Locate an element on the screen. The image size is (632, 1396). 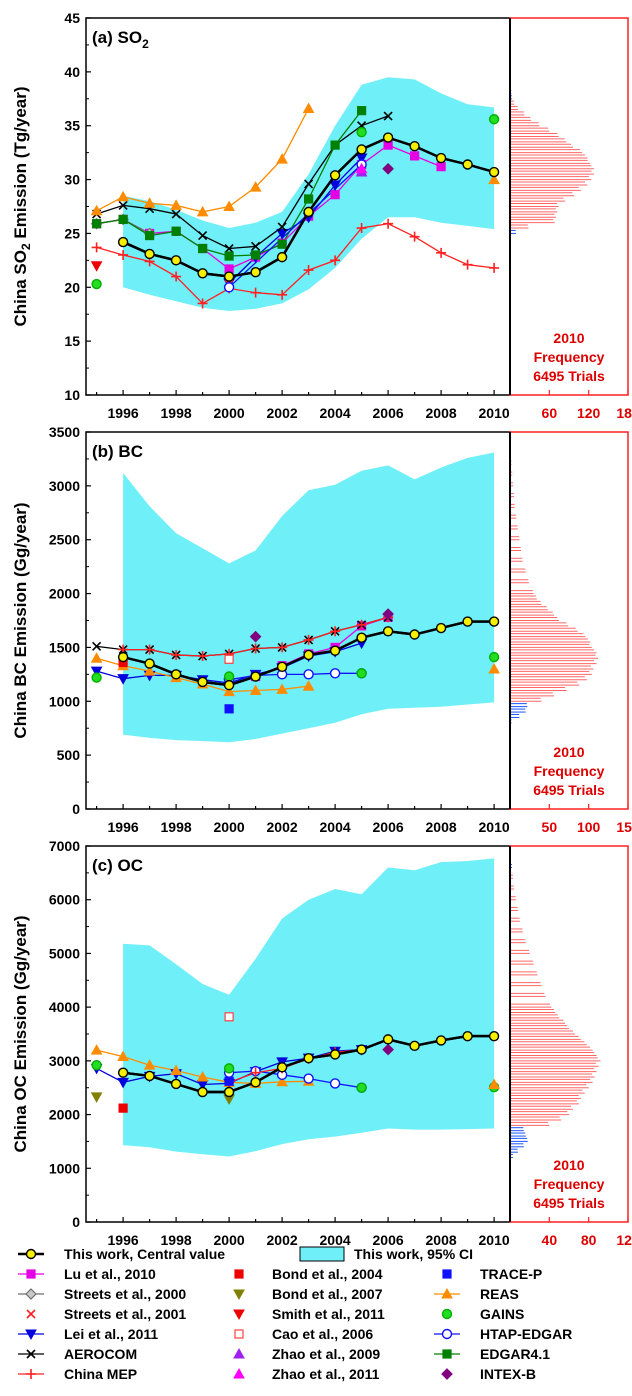
y-tick-label: 1500 is located at coordinates (64, 647).